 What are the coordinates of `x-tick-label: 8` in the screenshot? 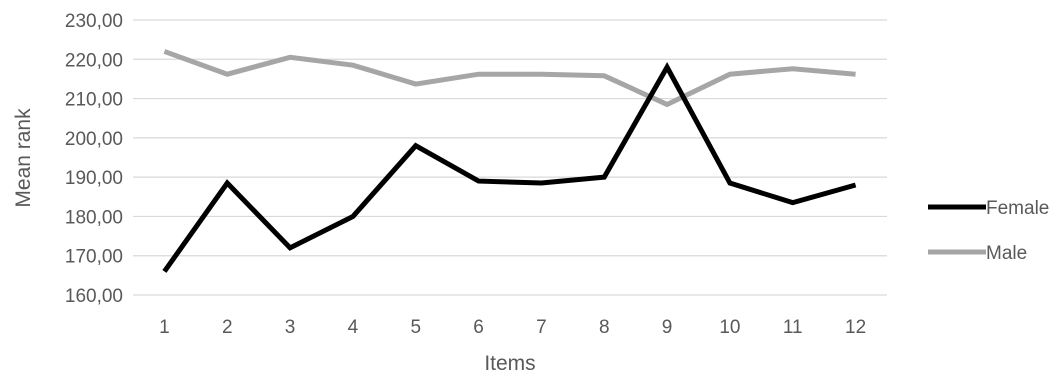 It's located at (604, 327).